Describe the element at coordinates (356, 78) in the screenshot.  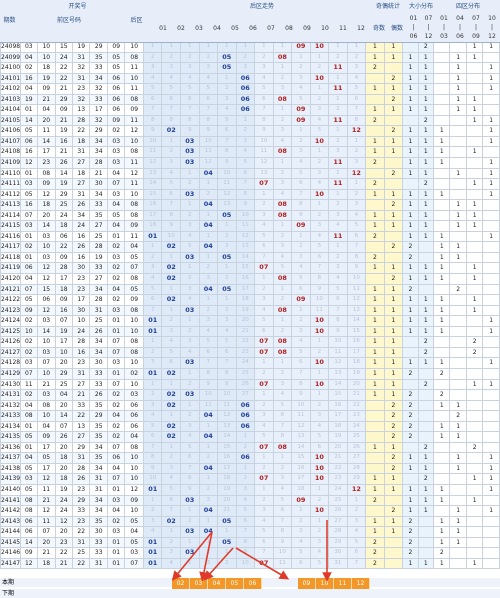
I see `trend-miss: 4` at that location.